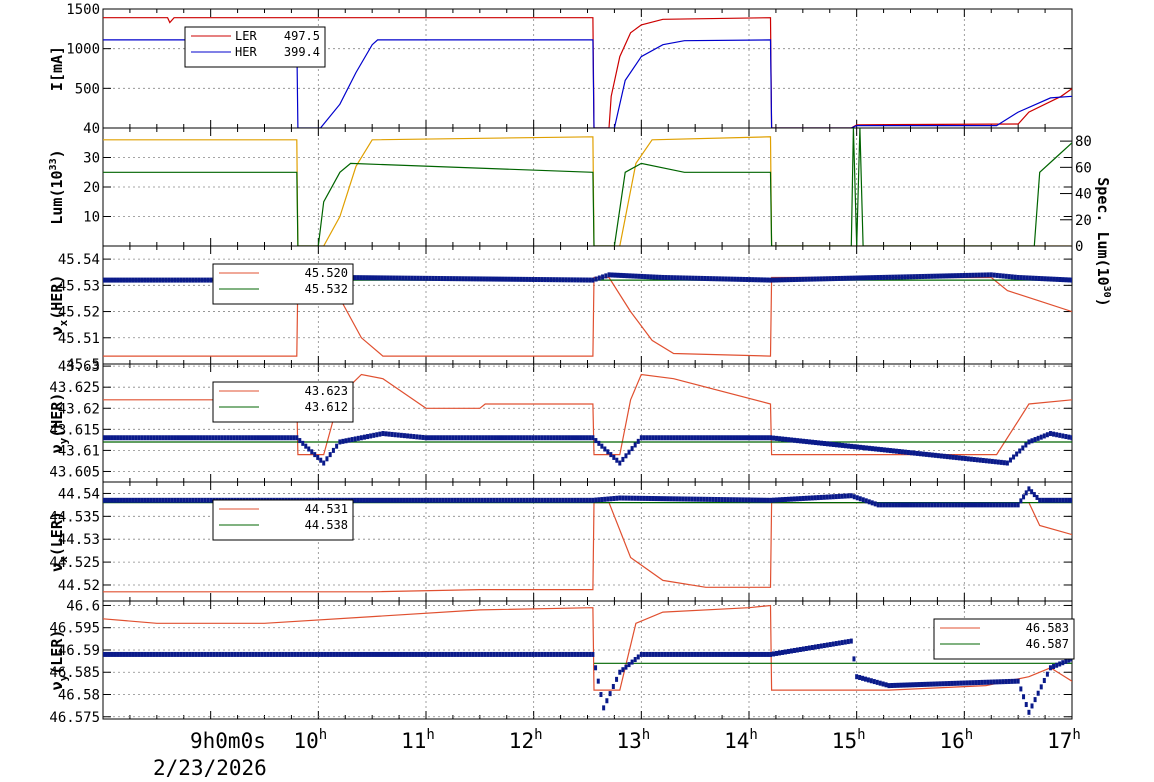 The height and width of the screenshot is (782, 1154). What do you see at coordinates (1047, 644) in the screenshot?
I see `legend-value: 46.587` at bounding box center [1047, 644].